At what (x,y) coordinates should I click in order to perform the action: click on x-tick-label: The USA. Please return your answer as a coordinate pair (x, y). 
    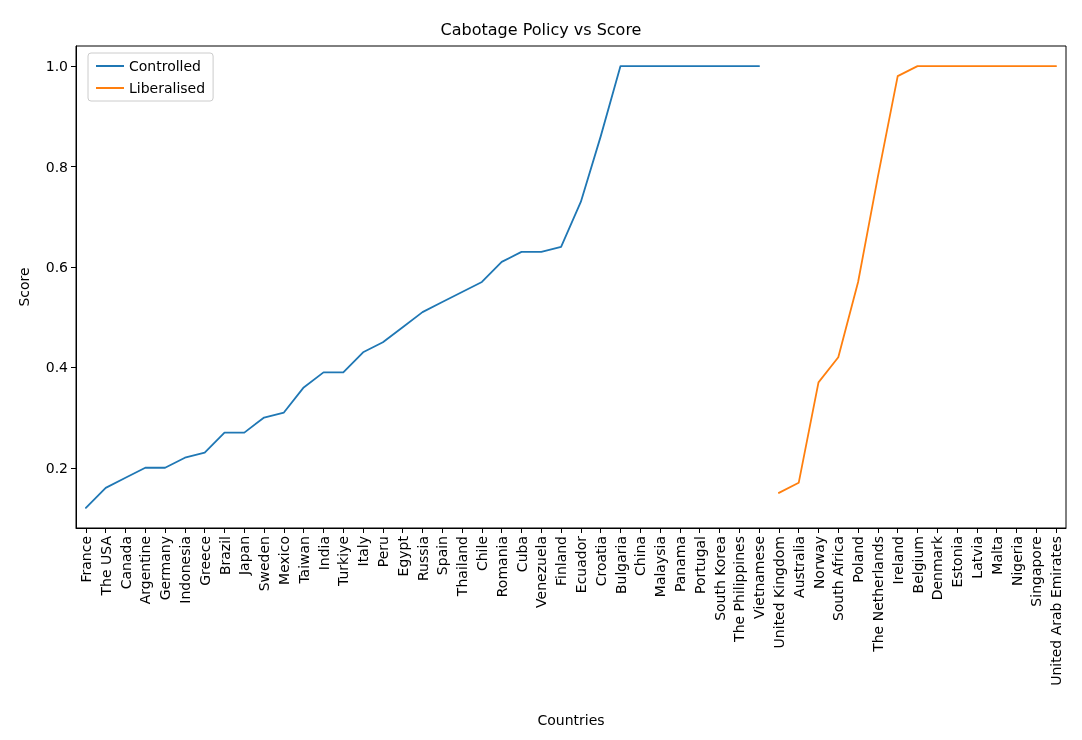
    Looking at the image, I should click on (105, 566).